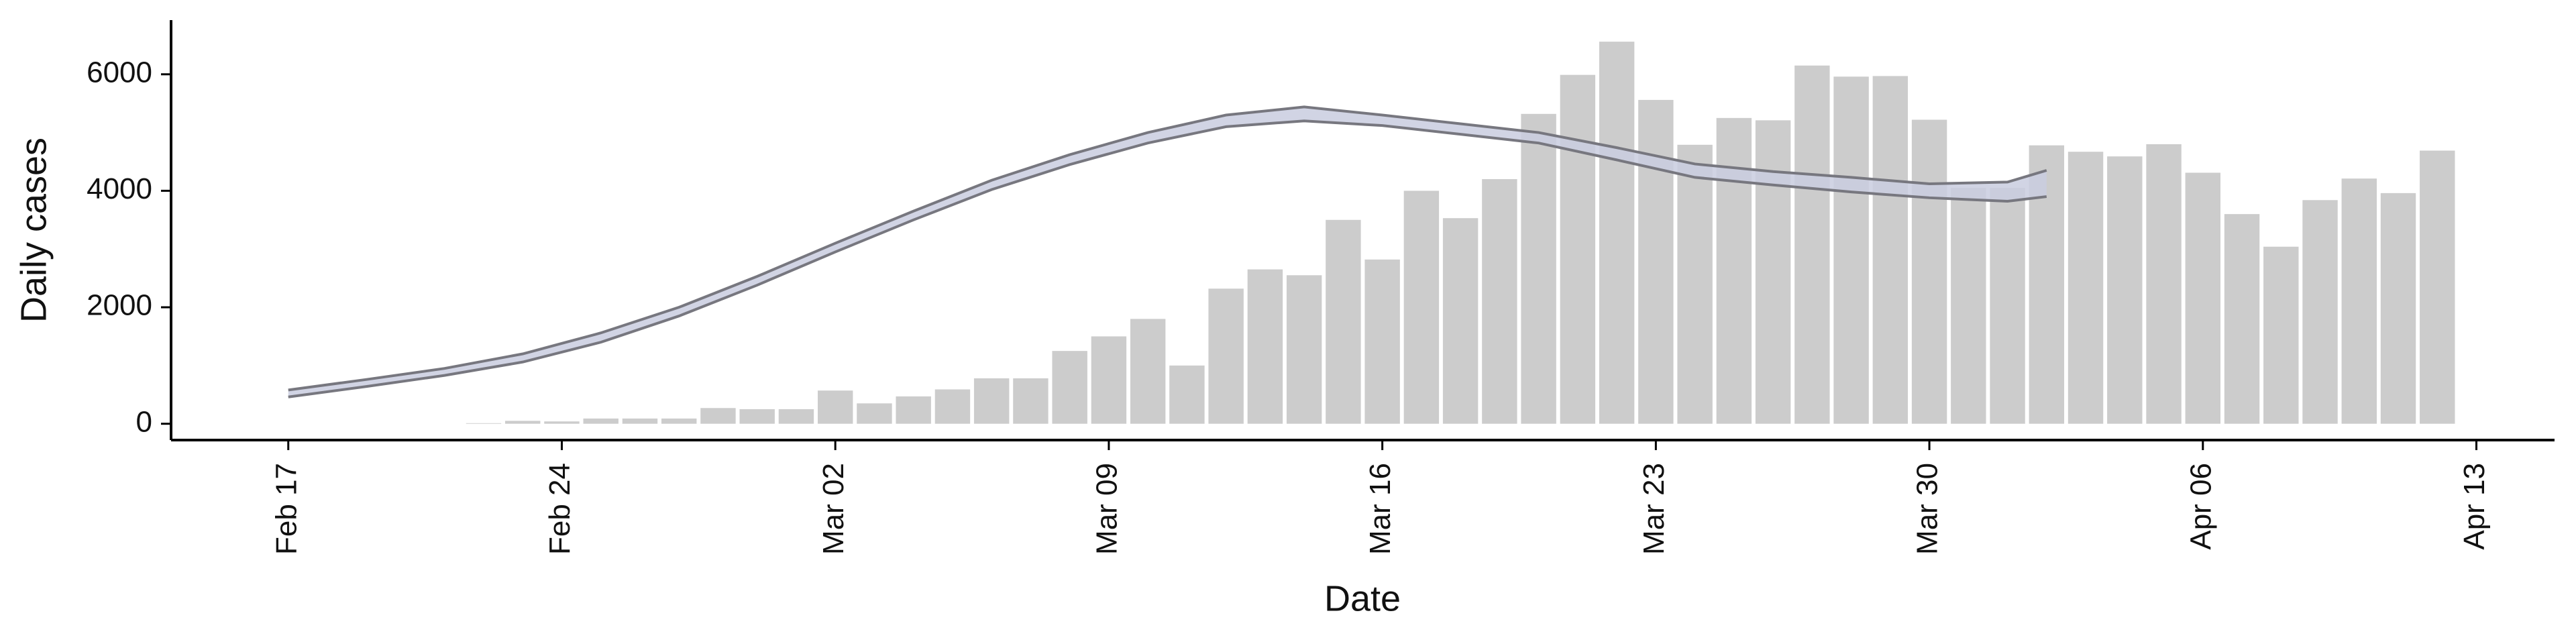 The image size is (2576, 644). What do you see at coordinates (286, 509) in the screenshot?
I see `x-tick-label: Feb 17` at bounding box center [286, 509].